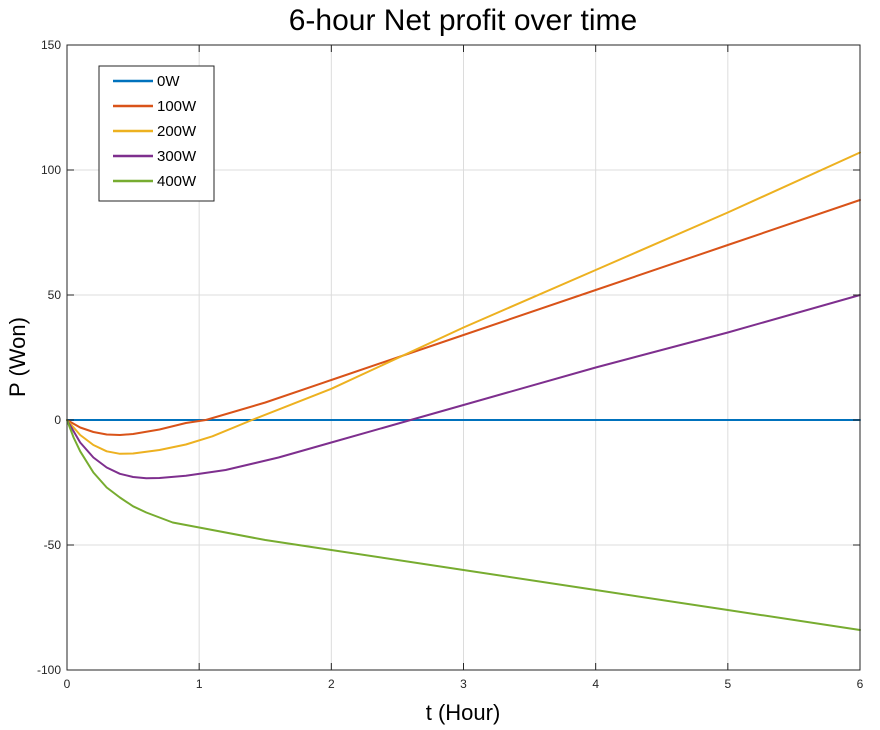 The image size is (880, 730). I want to click on legend-label-200W: 200W, so click(177, 131).